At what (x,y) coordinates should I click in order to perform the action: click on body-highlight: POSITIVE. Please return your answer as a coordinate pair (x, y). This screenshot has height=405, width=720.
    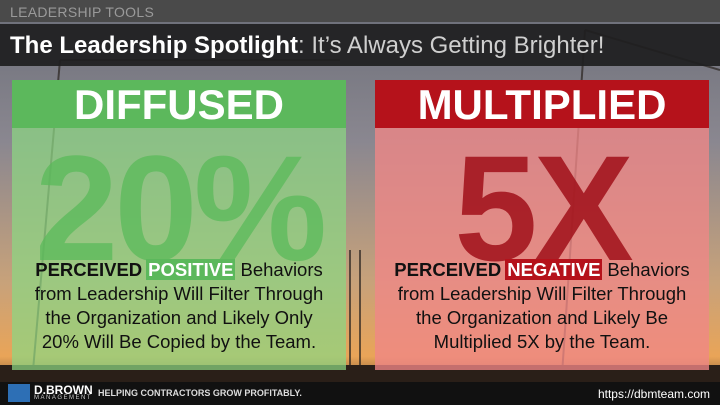
    Looking at the image, I should click on (191, 269).